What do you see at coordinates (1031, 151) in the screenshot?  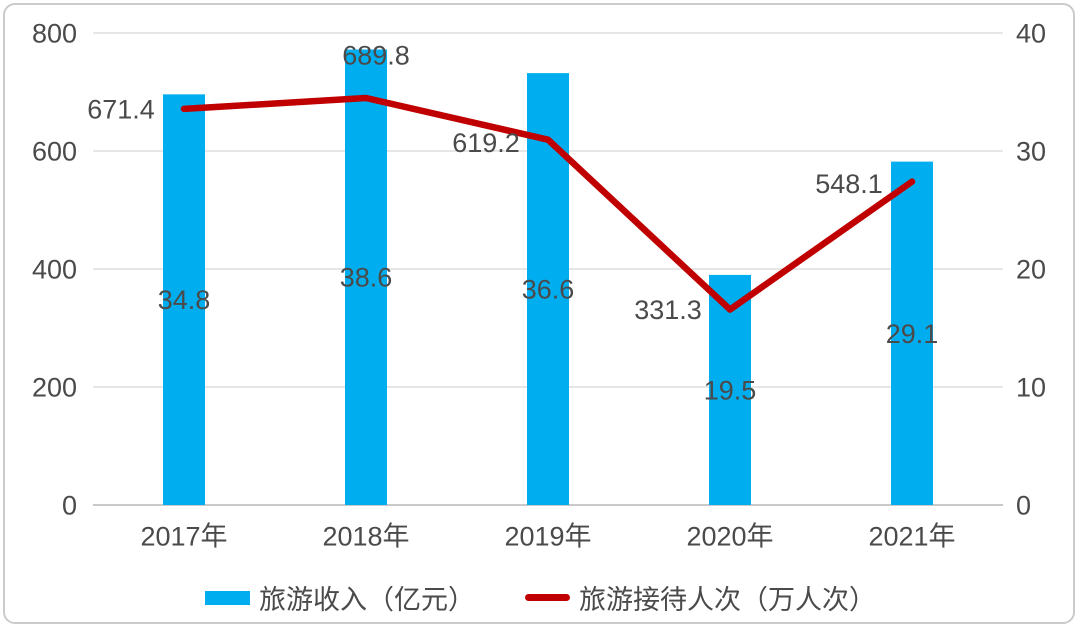 I see `right-axis-tick-label: 30` at bounding box center [1031, 151].